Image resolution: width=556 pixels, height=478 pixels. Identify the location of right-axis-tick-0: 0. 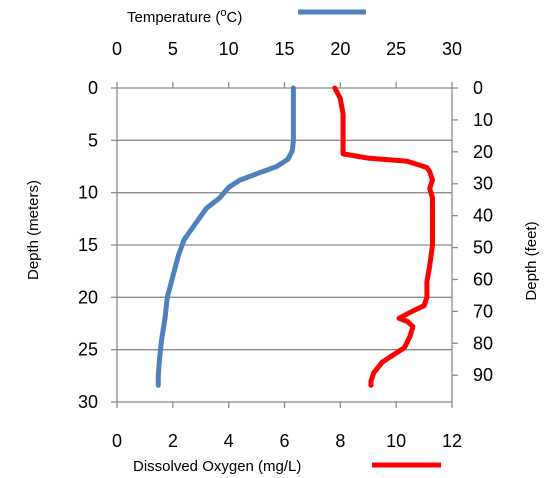
(478, 88).